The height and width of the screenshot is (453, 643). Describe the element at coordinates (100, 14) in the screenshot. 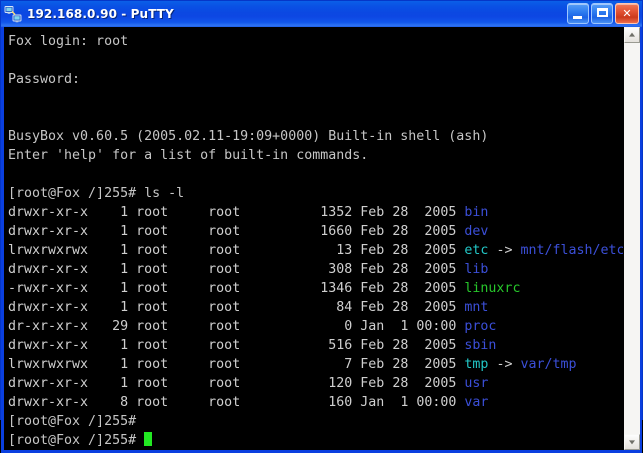

I see `window-title: 192.168.0.90 - PuTTY` at that location.